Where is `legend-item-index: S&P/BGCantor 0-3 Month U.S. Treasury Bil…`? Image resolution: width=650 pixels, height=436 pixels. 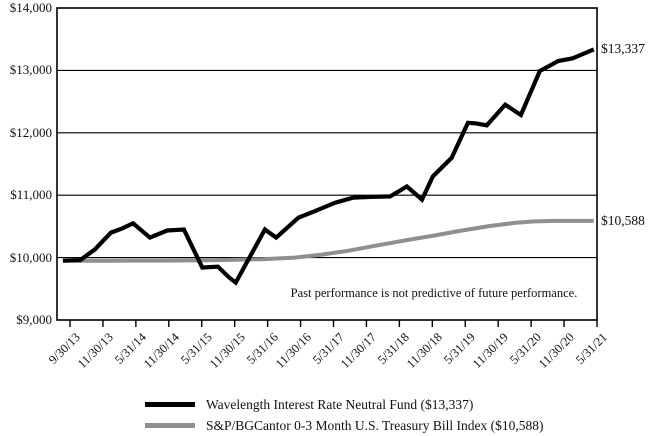
legend-item-index: S&P/BGCantor 0-3 Month U.S. Treasury Bil… is located at coordinates (344, 425).